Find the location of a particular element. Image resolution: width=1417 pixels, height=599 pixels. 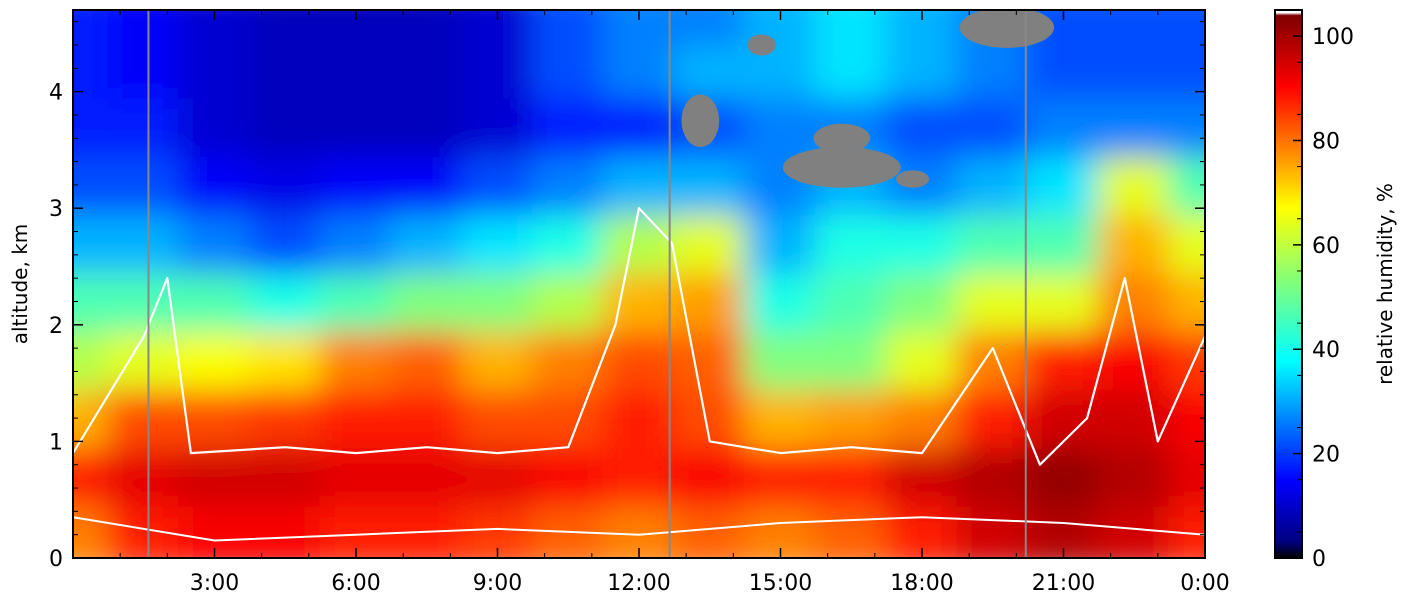

x-tick-label-4: 15:00 is located at coordinates (780, 583).